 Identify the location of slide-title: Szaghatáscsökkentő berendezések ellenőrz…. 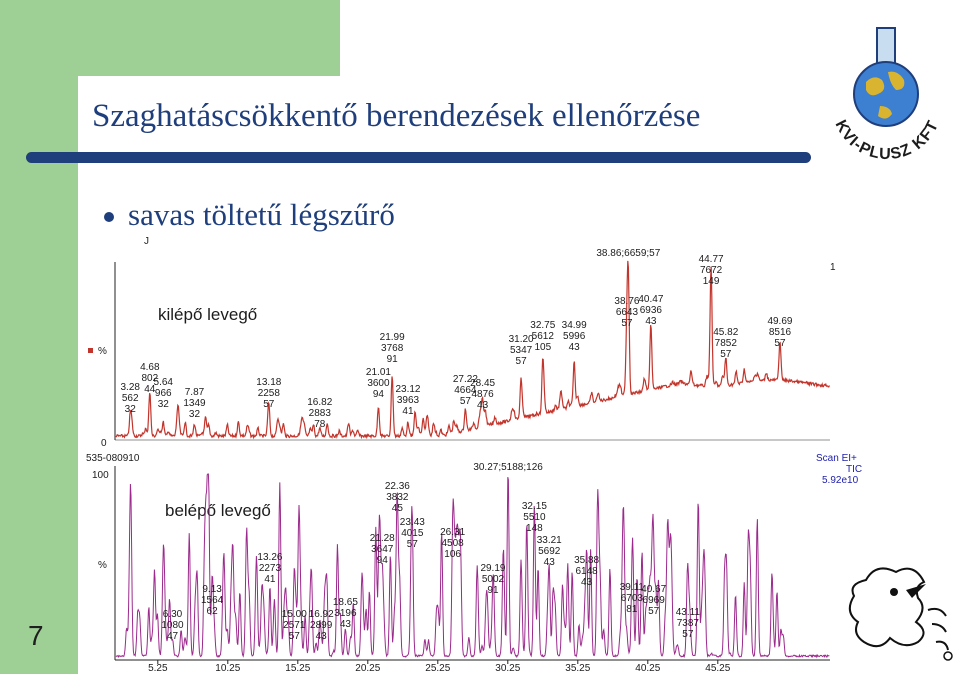
(396, 116).